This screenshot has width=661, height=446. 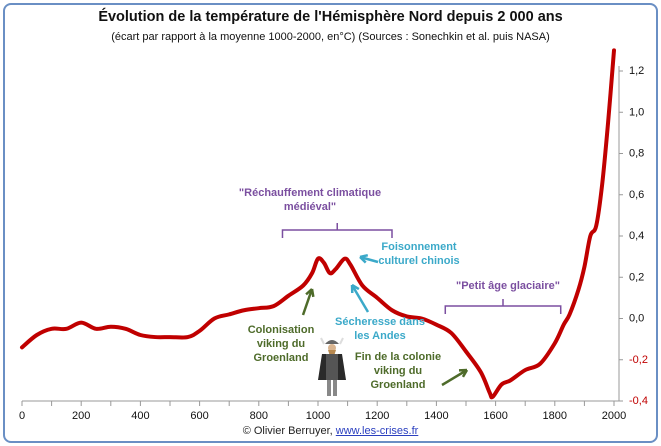 What do you see at coordinates (455, 377) in the screenshot?
I see `arrow-viking-end` at bounding box center [455, 377].